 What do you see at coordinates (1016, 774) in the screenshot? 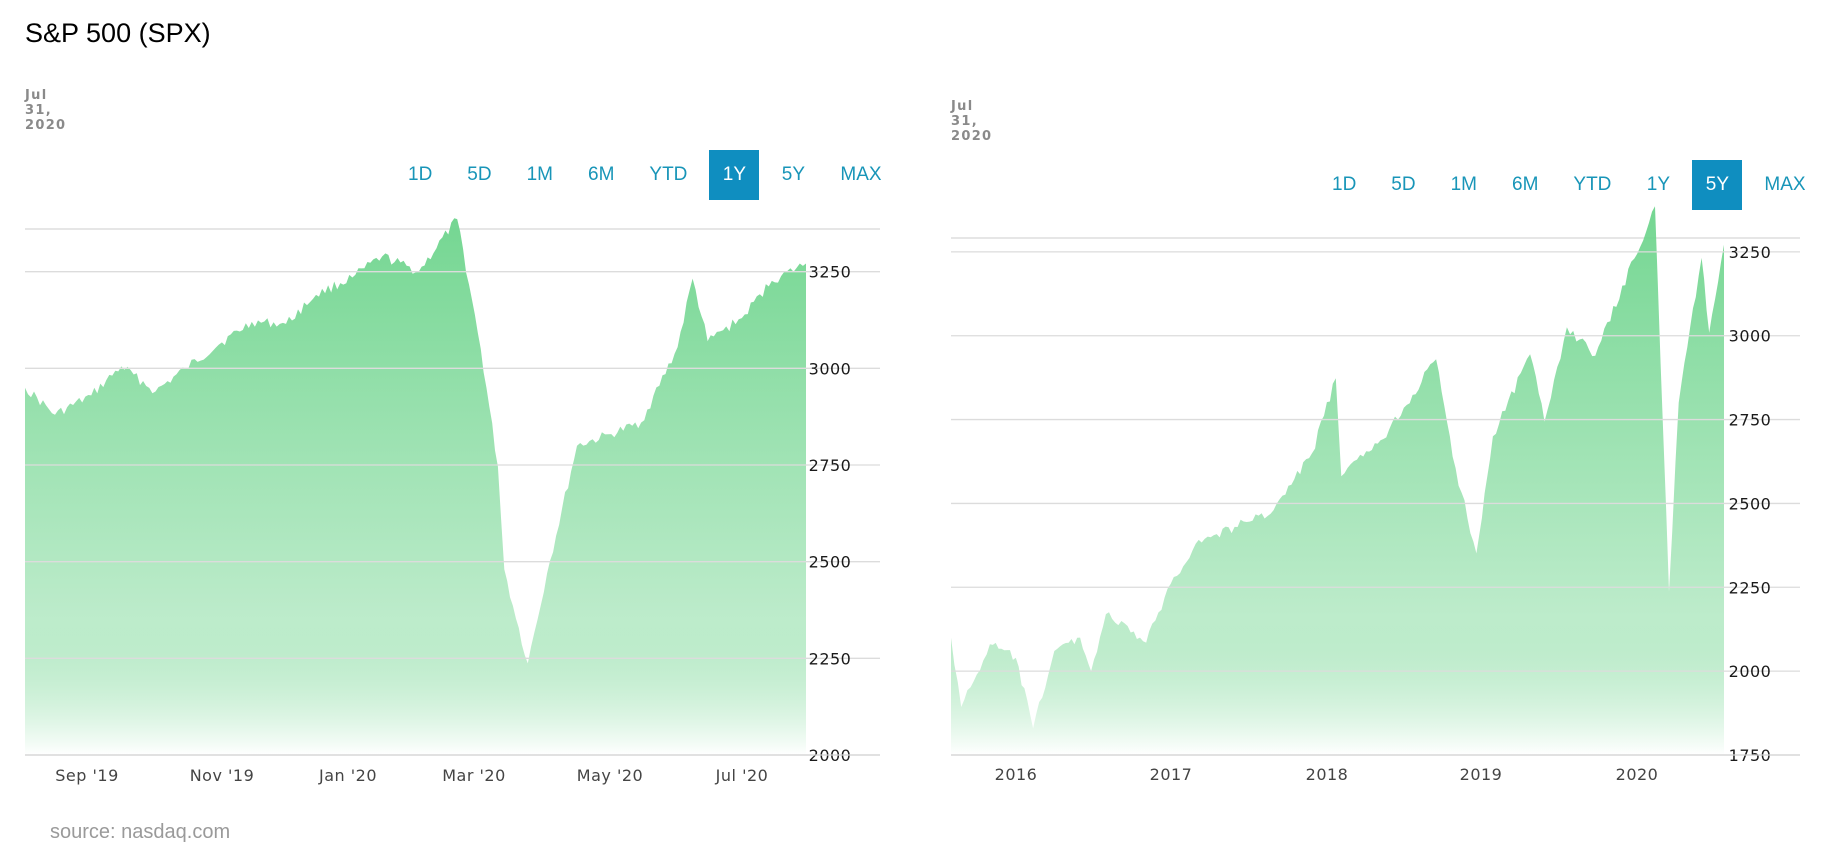
I see `x-tick-label: 2016` at bounding box center [1016, 774].